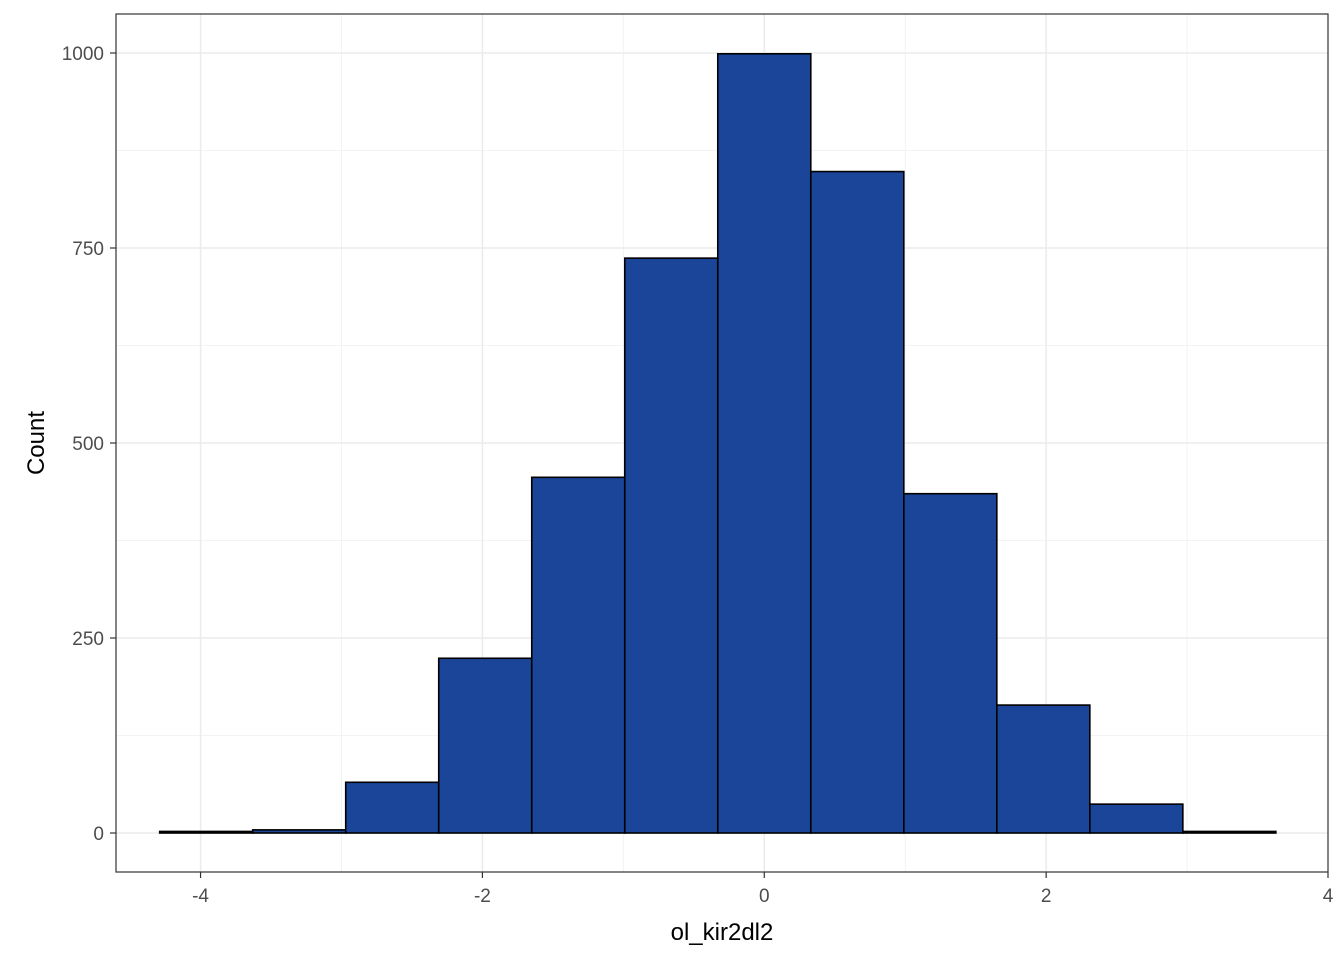 The height and width of the screenshot is (960, 1344). I want to click on y-tick-label: 750, so click(88, 249).